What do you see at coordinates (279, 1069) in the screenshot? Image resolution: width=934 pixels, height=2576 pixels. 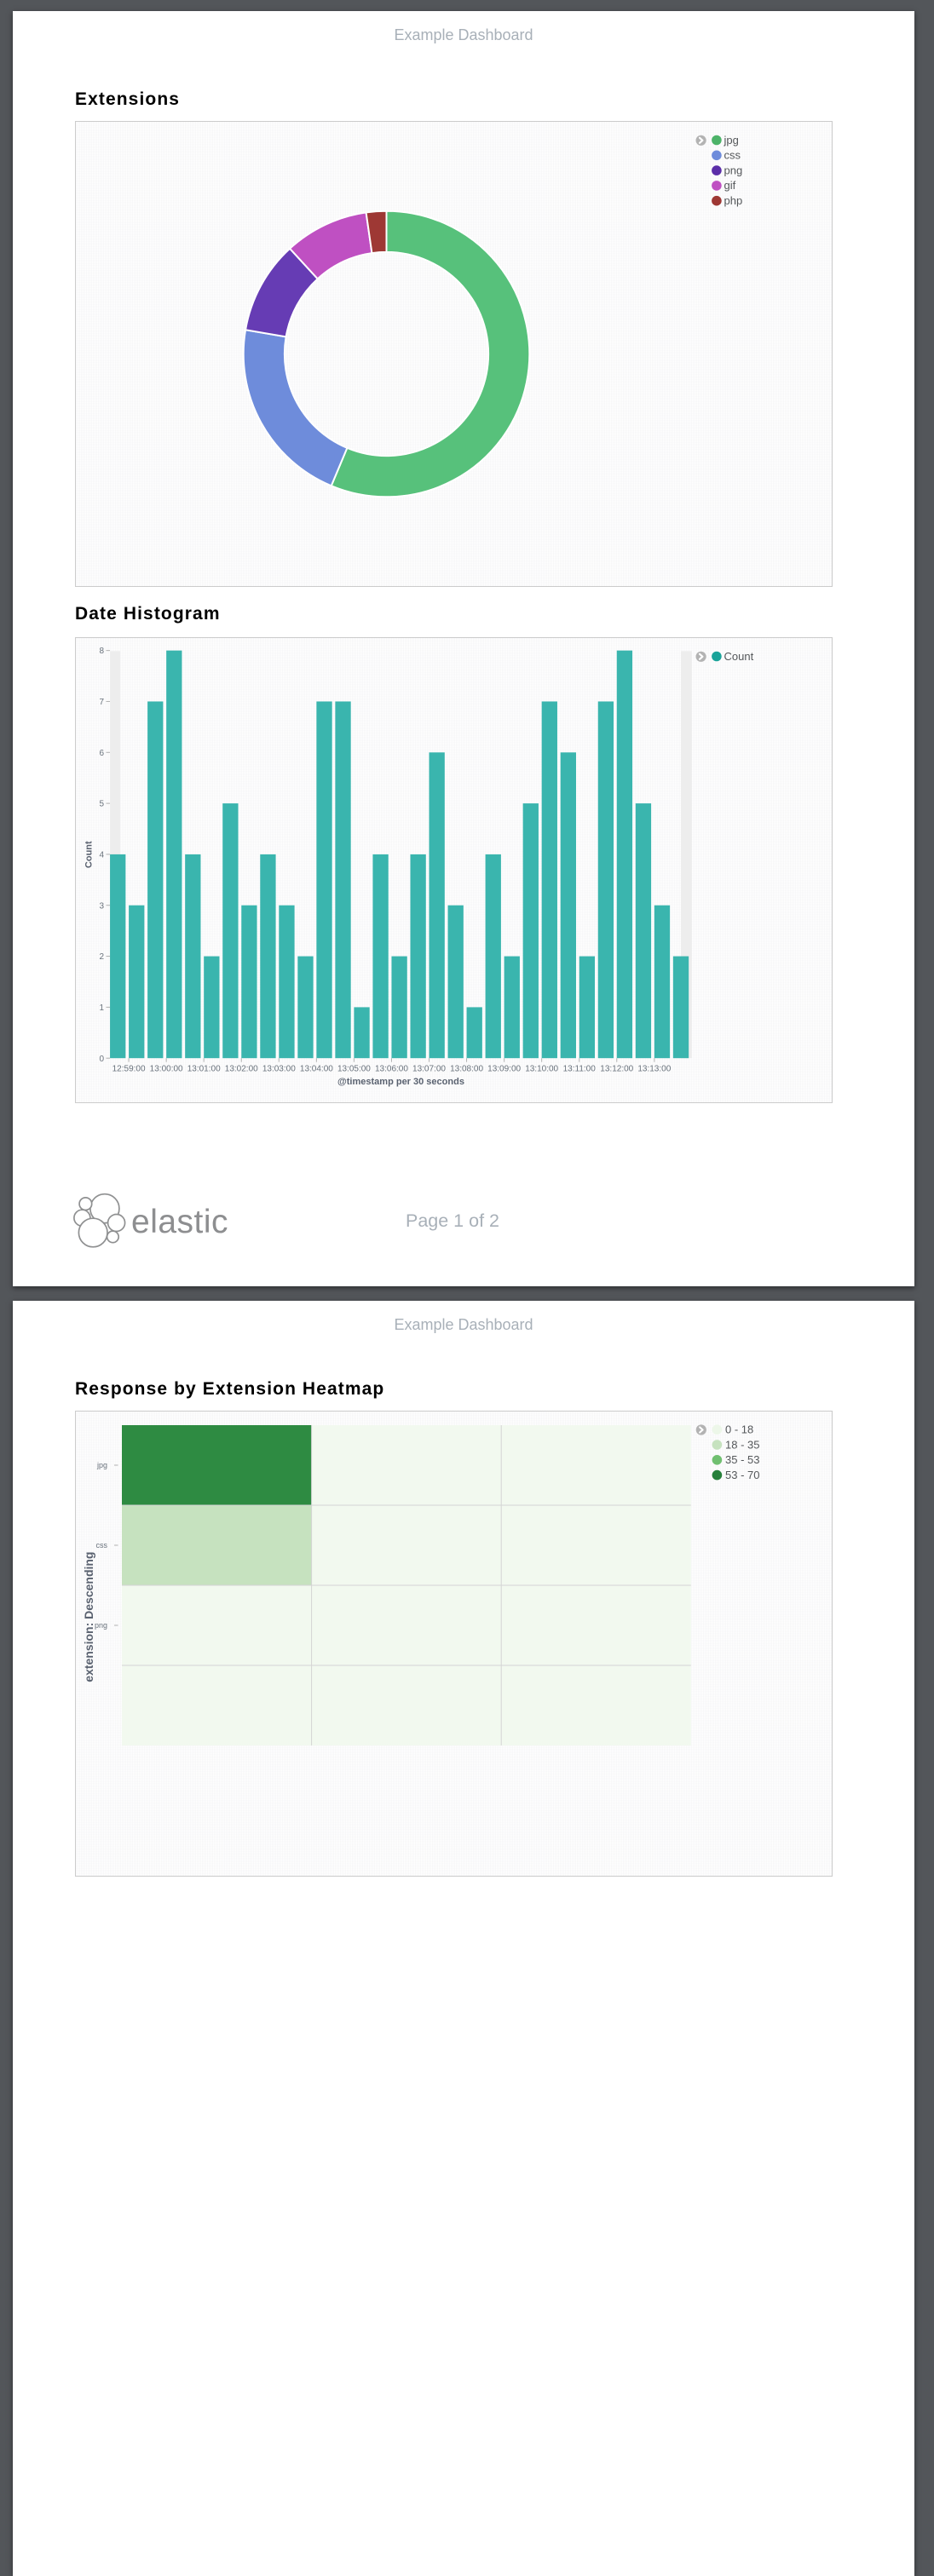 I see `svg-text: 13:03:00` at bounding box center [279, 1069].